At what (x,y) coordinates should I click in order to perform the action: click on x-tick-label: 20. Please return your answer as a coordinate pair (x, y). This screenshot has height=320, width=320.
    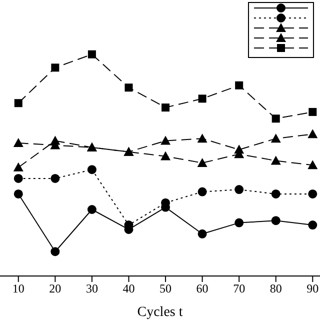
    Looking at the image, I should click on (55, 289).